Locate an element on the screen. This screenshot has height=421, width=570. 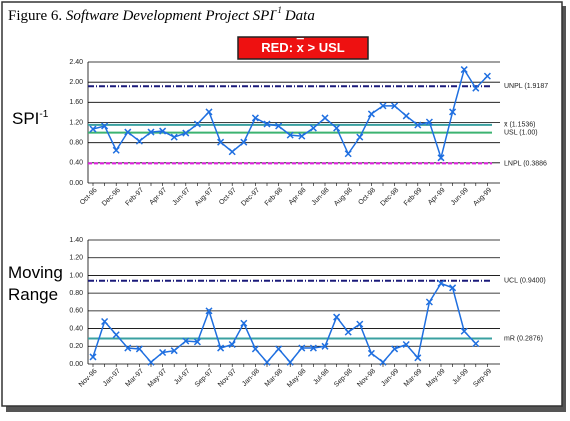
y-tick-label: 2.40 is located at coordinates (76, 62).